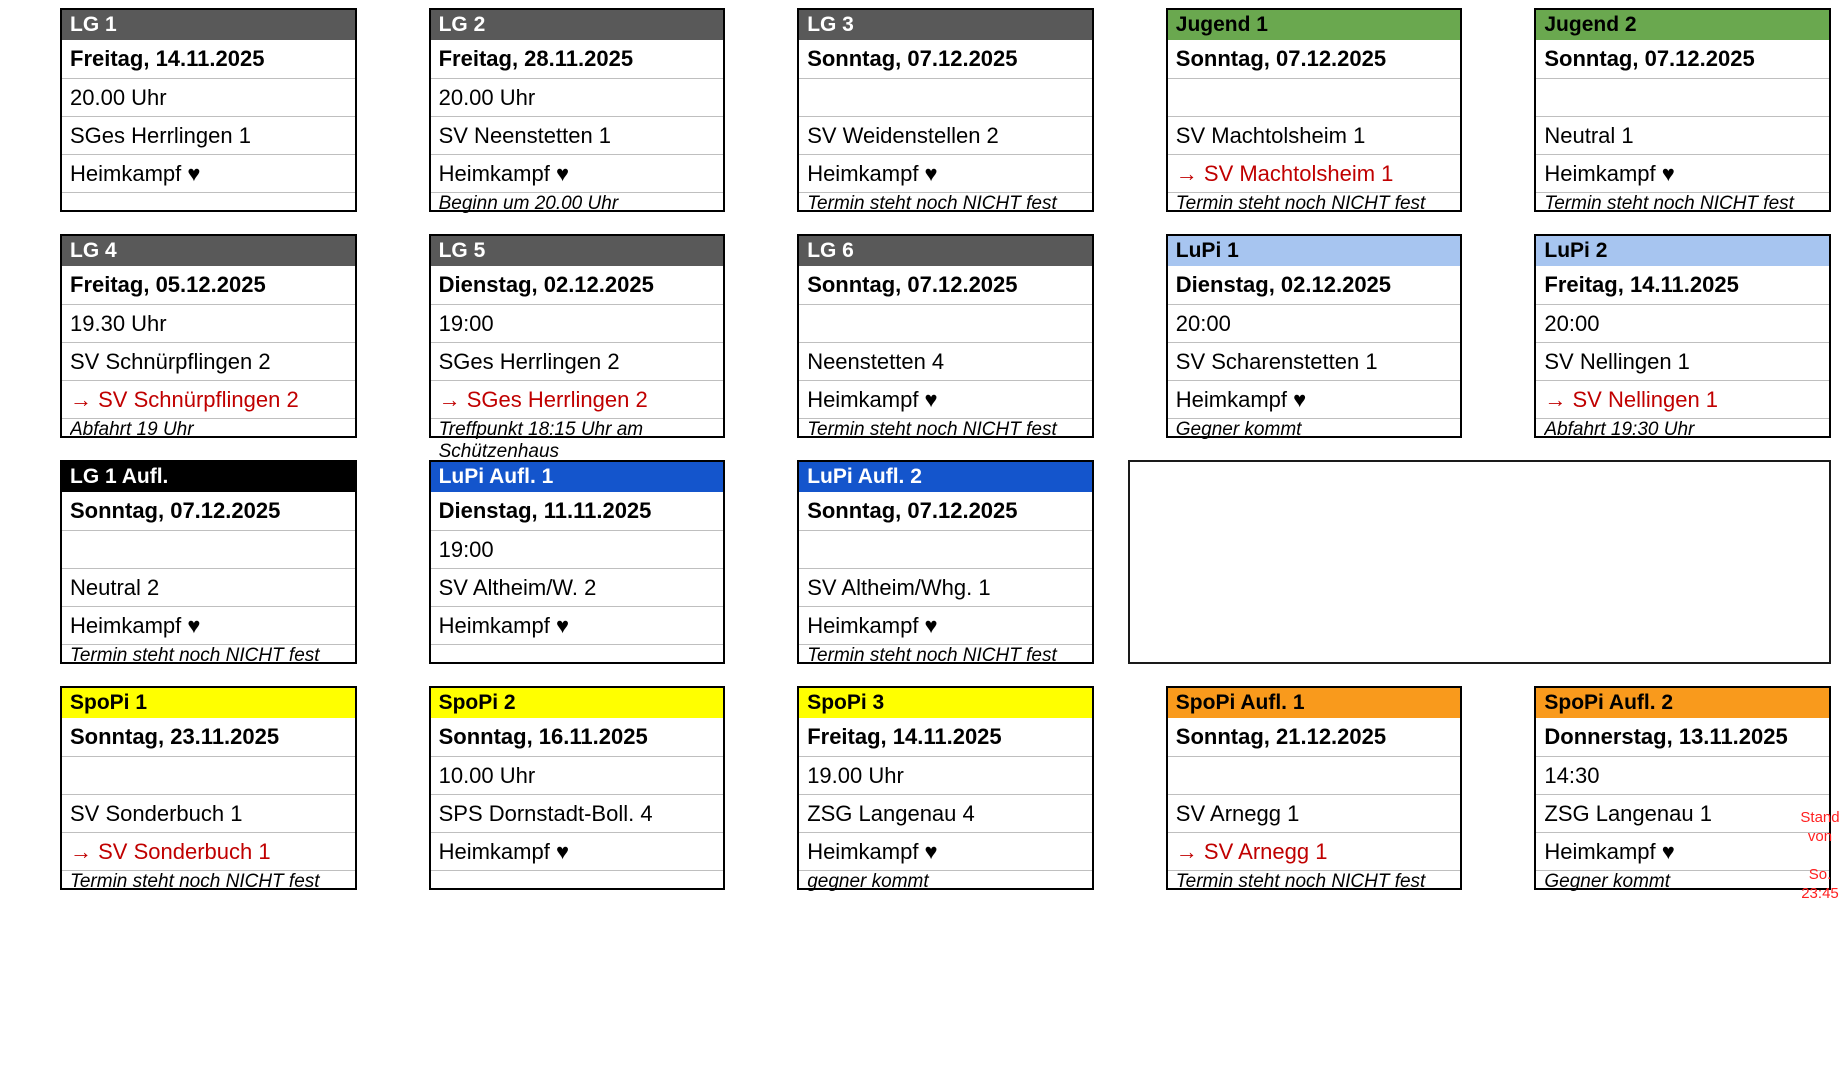  I want to click on gegner-value: SV Weidenstellen 2, so click(903, 135).